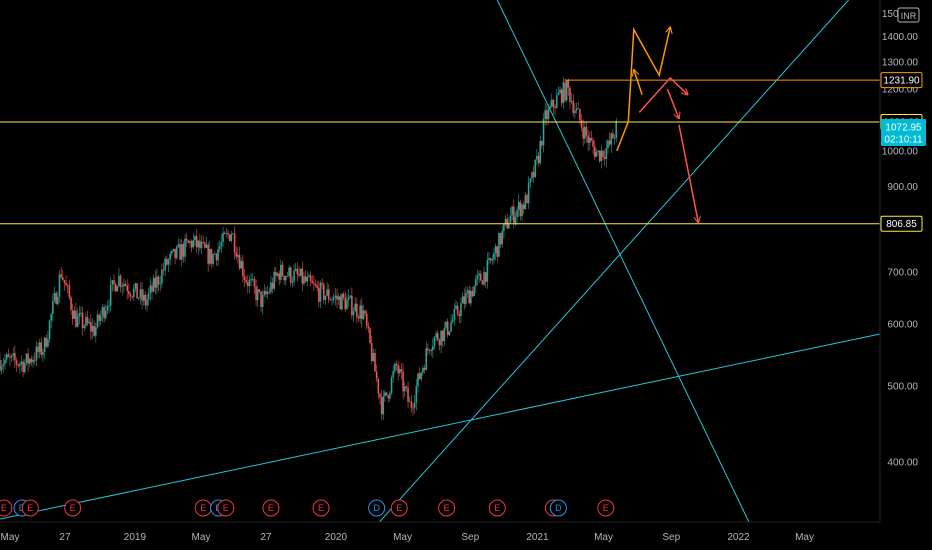 The height and width of the screenshot is (550, 932). Describe the element at coordinates (900, 62) in the screenshot. I see `price-tick-label: 1300.00` at that location.